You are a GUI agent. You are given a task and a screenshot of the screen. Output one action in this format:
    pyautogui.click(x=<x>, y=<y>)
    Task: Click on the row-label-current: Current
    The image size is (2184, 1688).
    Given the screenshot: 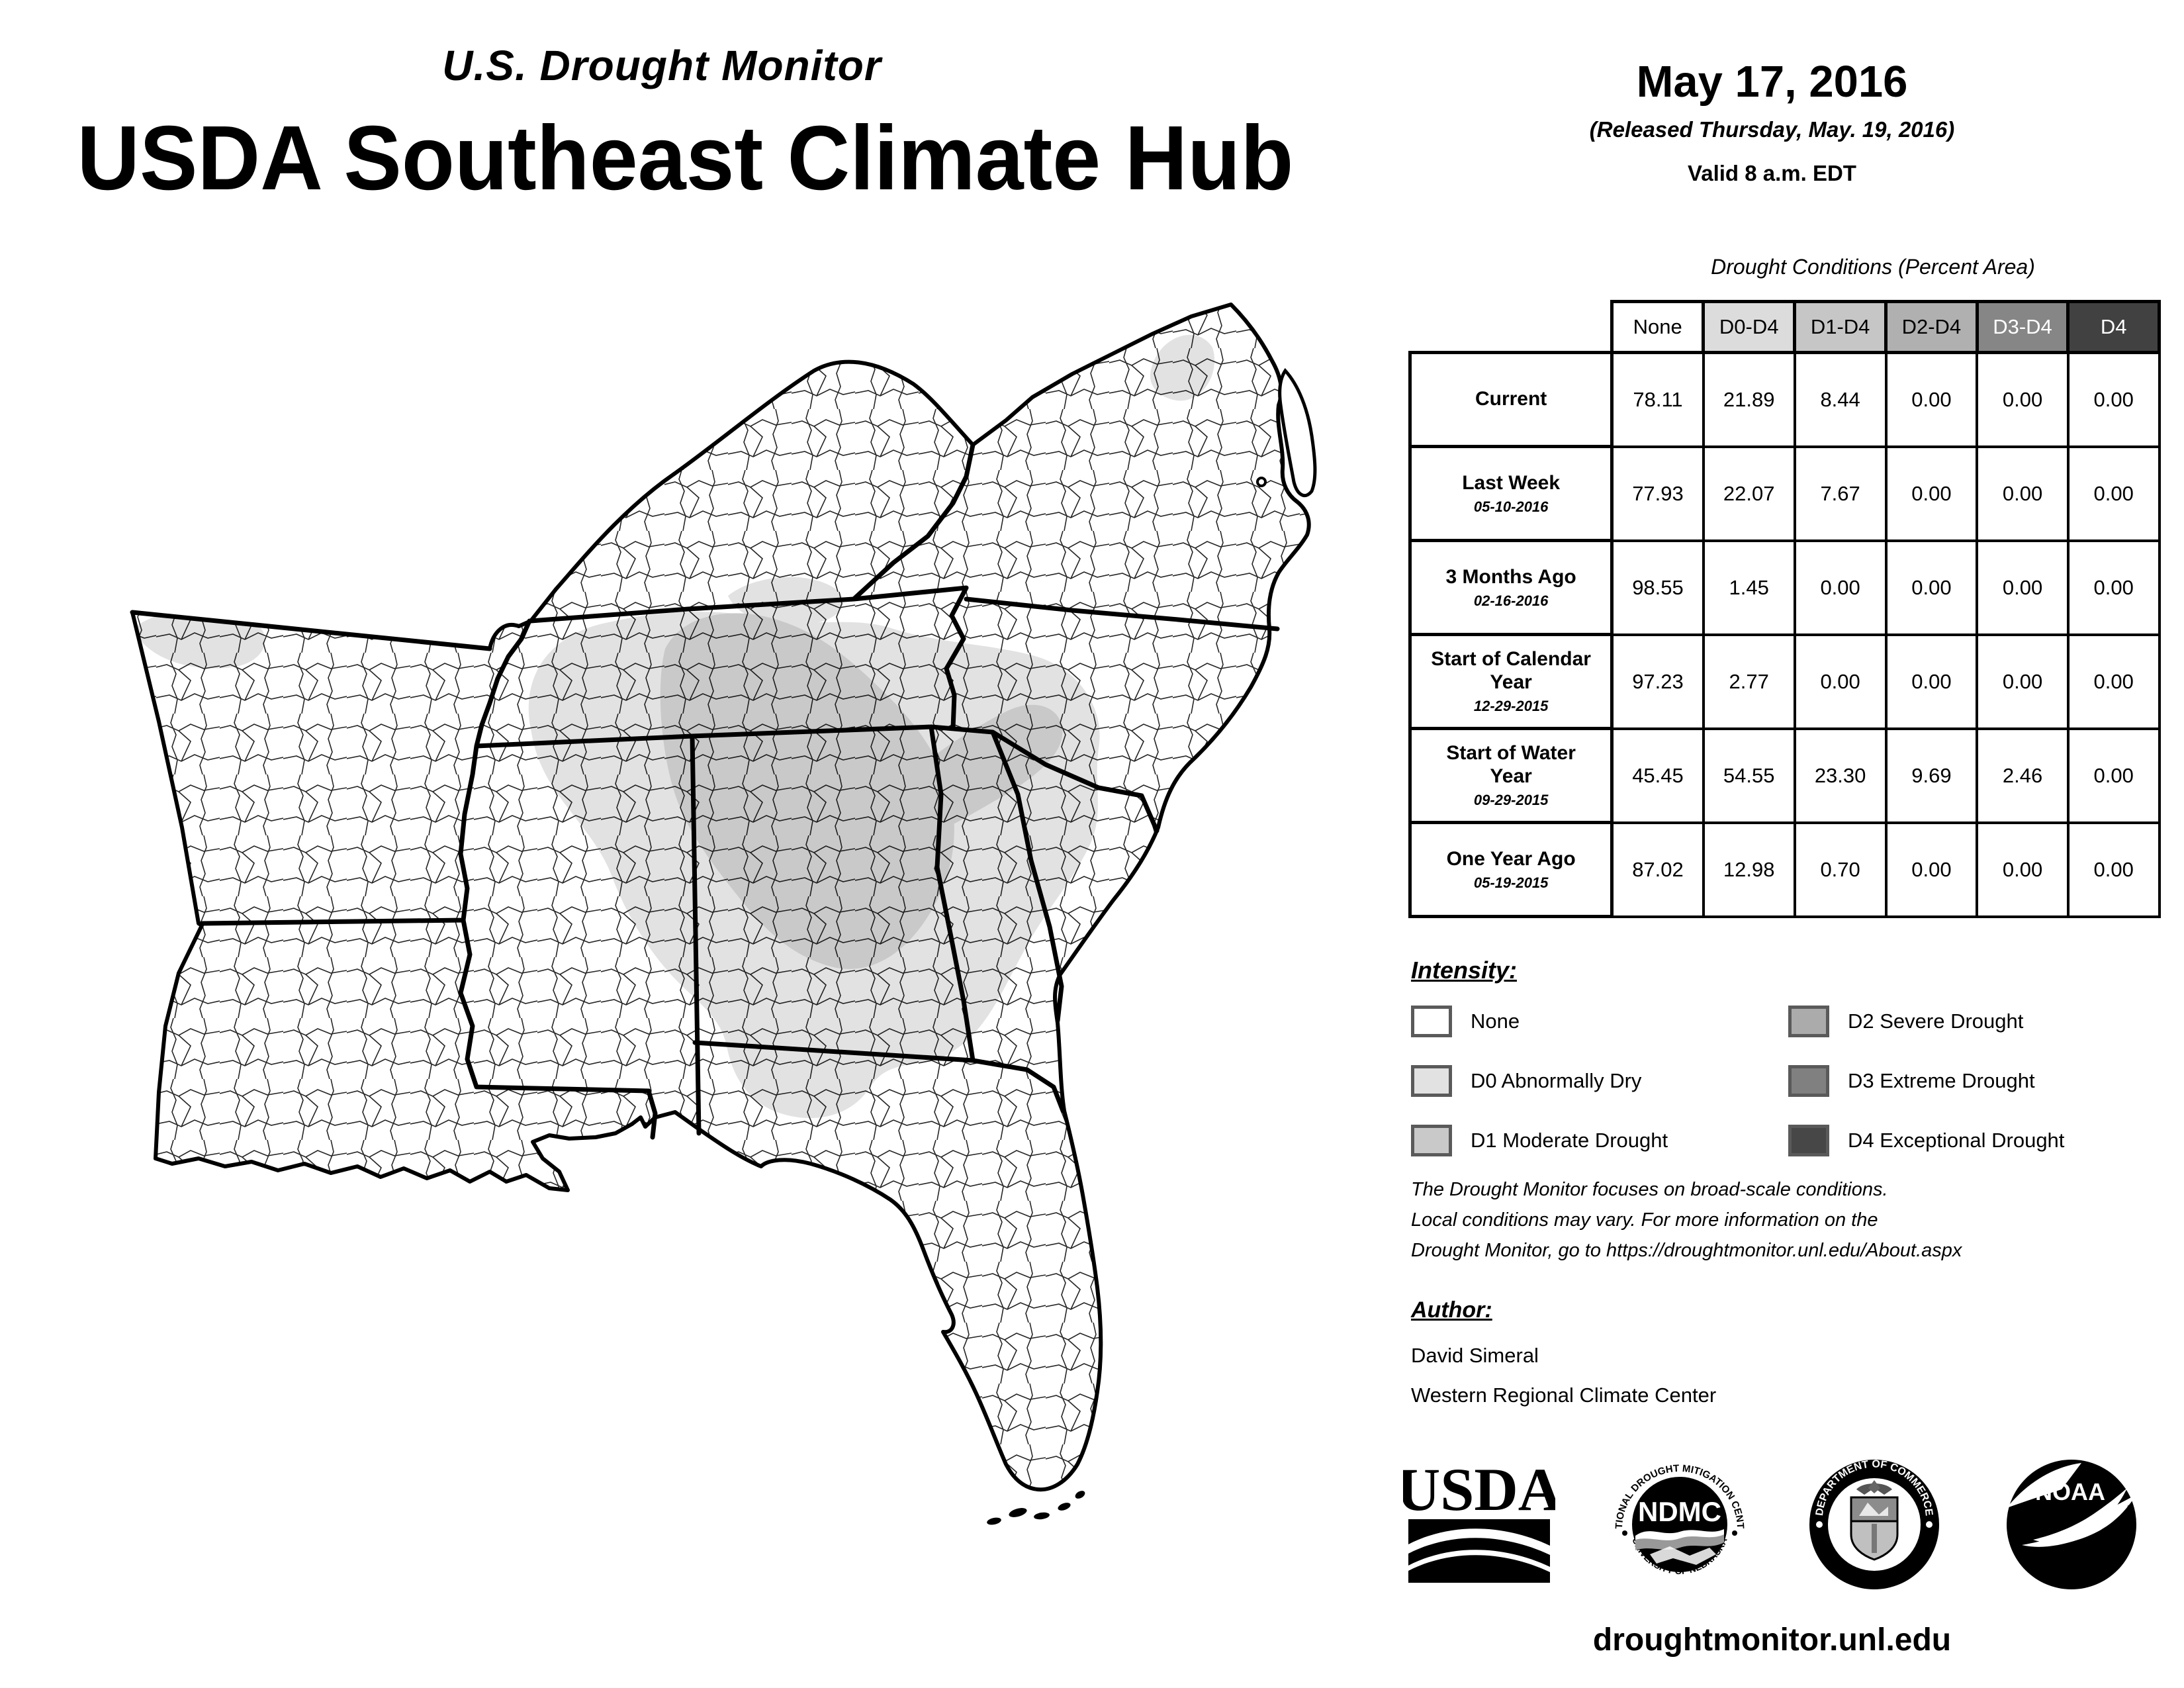 What is the action you would take?
    pyautogui.click(x=1511, y=399)
    